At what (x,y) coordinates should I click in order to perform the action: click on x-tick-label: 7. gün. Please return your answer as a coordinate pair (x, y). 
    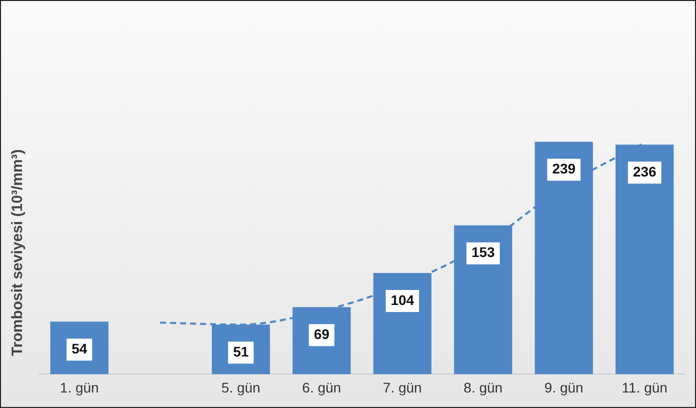
    Looking at the image, I should click on (402, 387).